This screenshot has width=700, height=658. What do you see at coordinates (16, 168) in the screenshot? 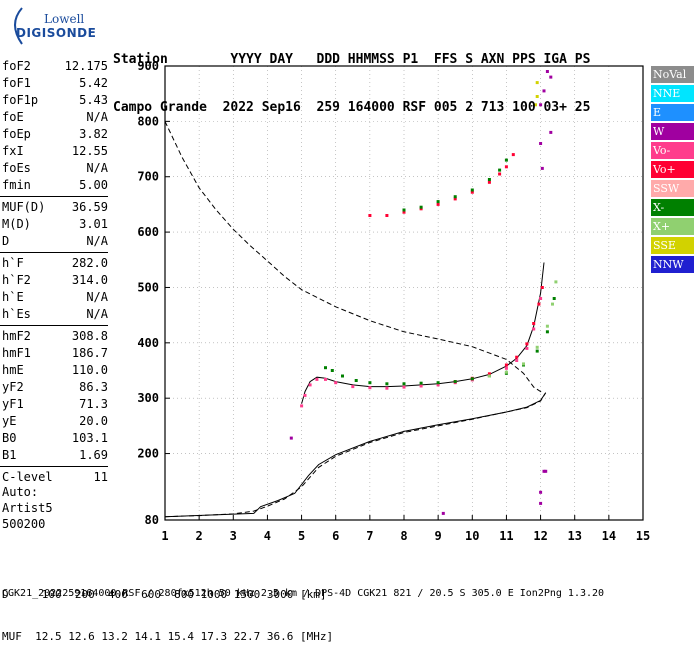
I see `param-key: foEs` at bounding box center [16, 168].